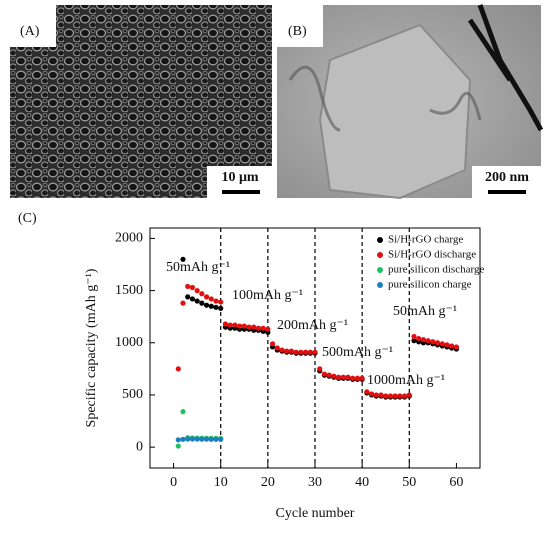 Image resolution: width=550 pixels, height=534 pixels. What do you see at coordinates (173, 482) in the screenshot?
I see `x-tick-label: 0` at bounding box center [173, 482].